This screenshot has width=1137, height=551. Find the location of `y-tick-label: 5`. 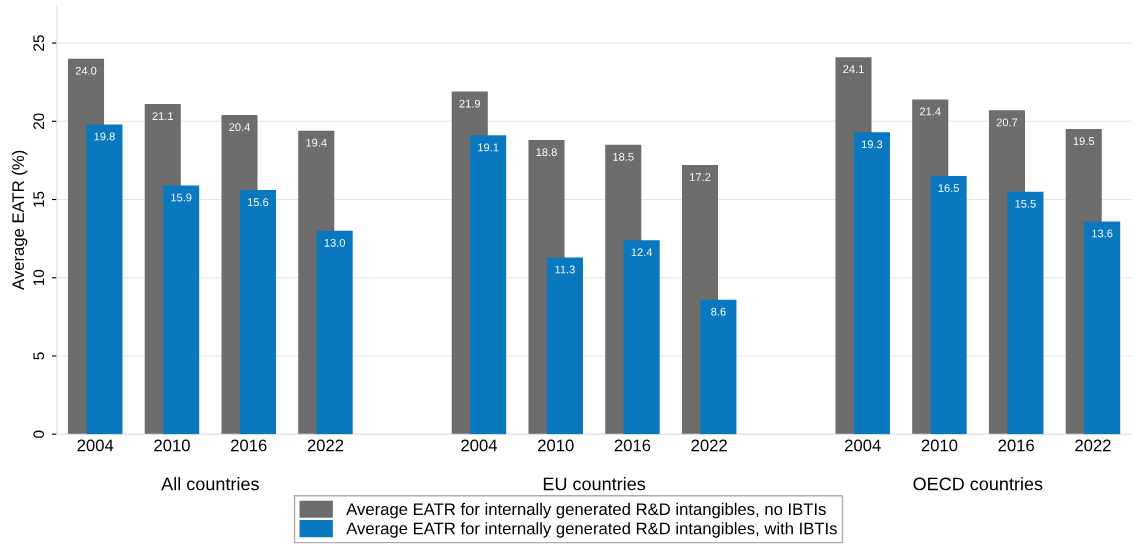

y-tick-label: 5 is located at coordinates (39, 356).